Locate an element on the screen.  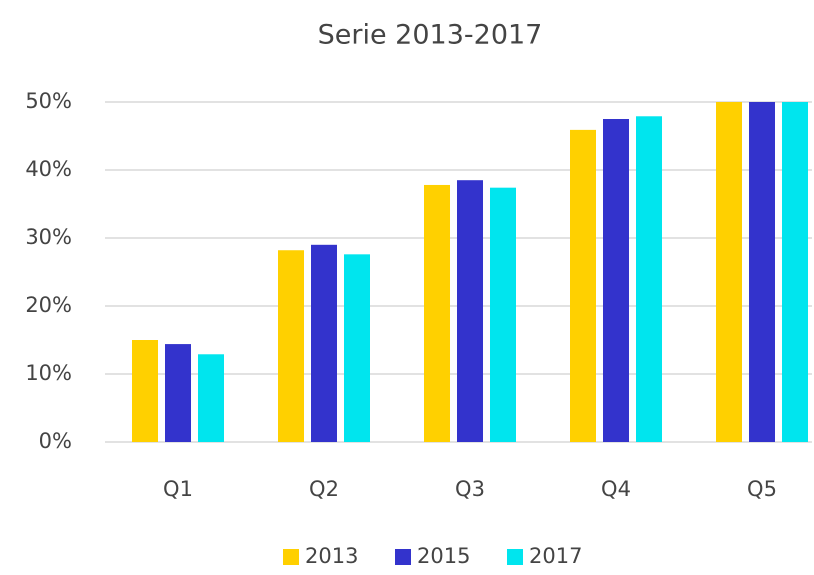
y-tick-label: 40% is located at coordinates (48, 169).